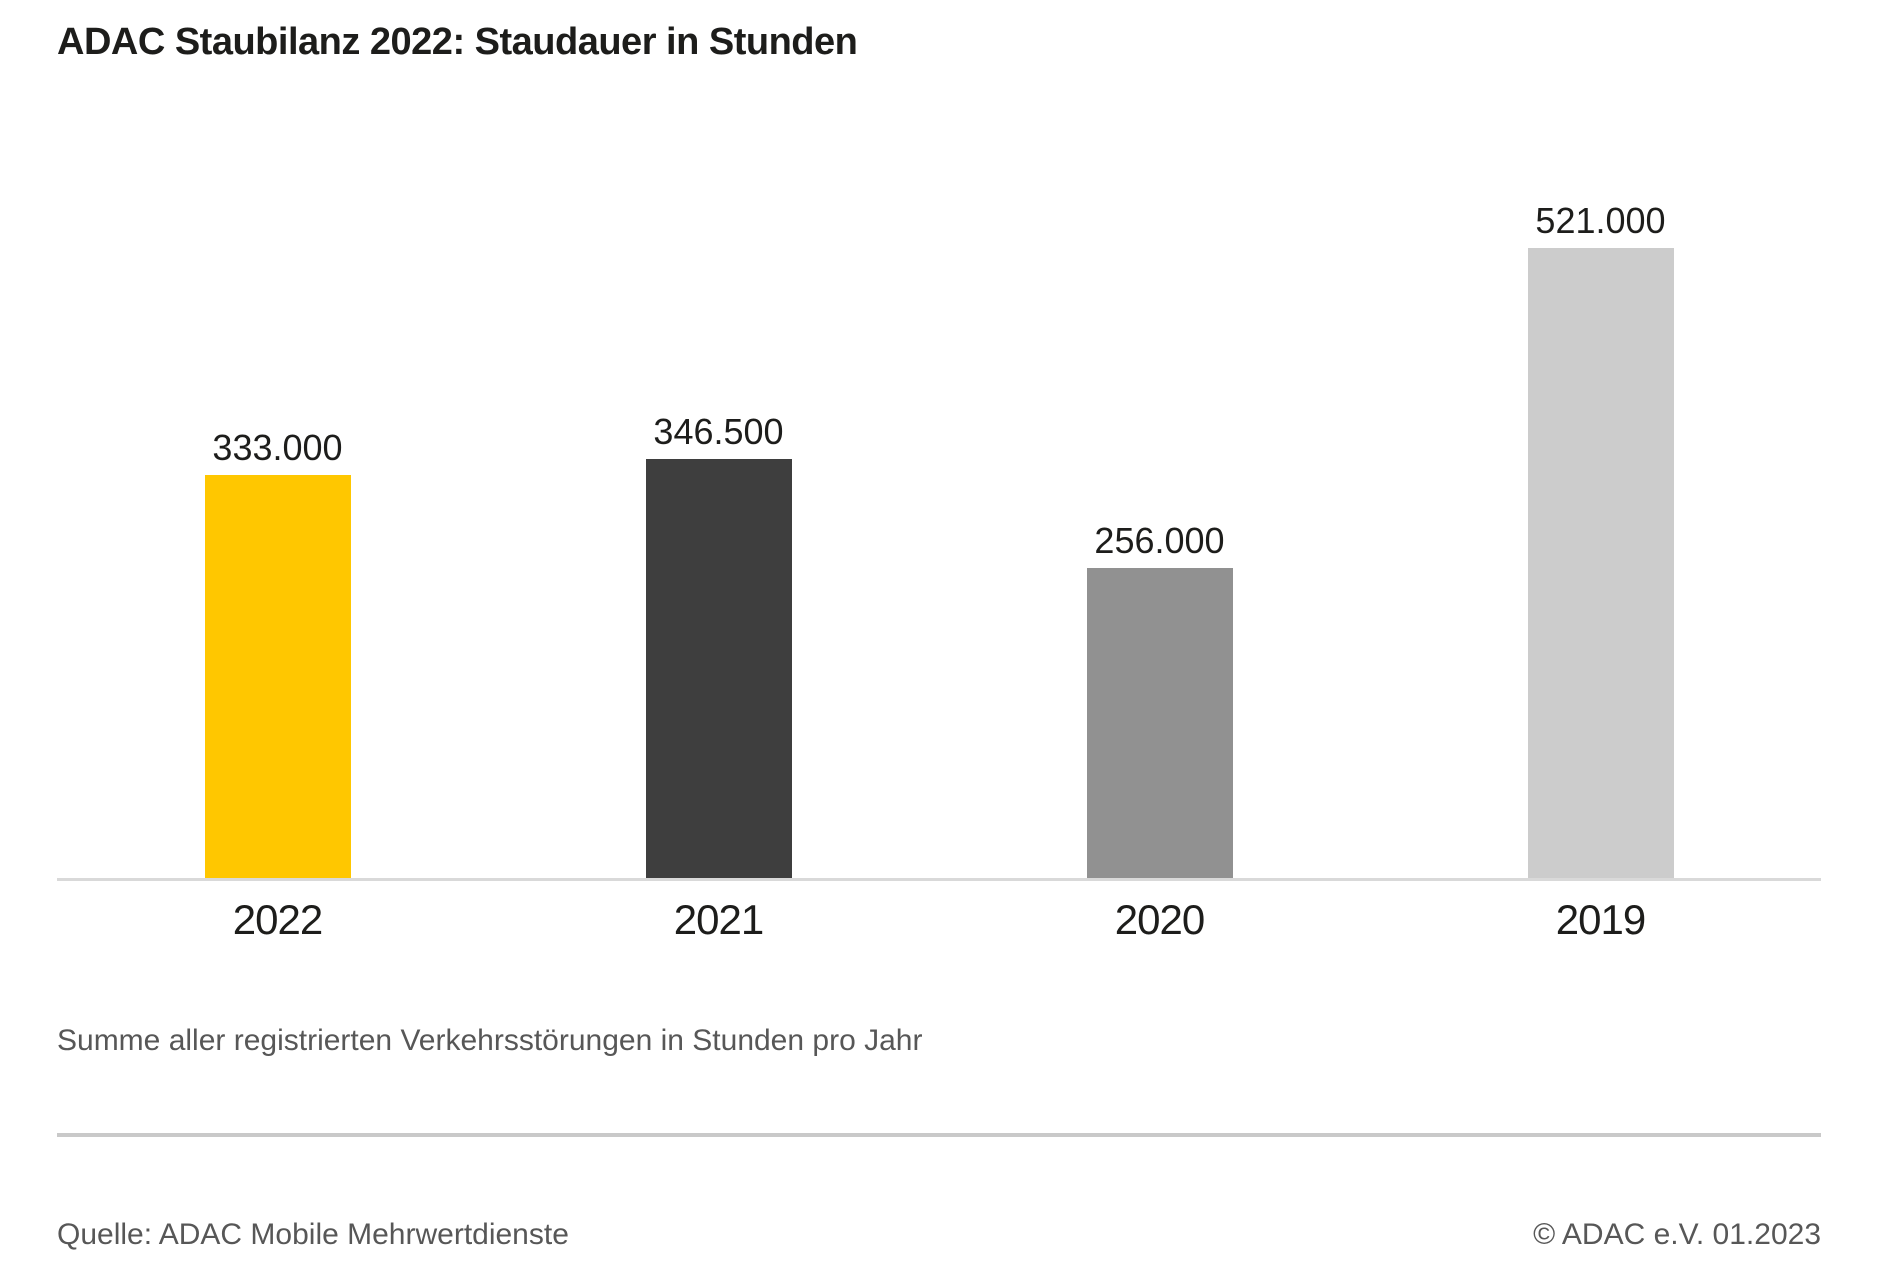 This screenshot has width=1878, height=1277. What do you see at coordinates (277, 676) in the screenshot?
I see `bar-2022` at bounding box center [277, 676].